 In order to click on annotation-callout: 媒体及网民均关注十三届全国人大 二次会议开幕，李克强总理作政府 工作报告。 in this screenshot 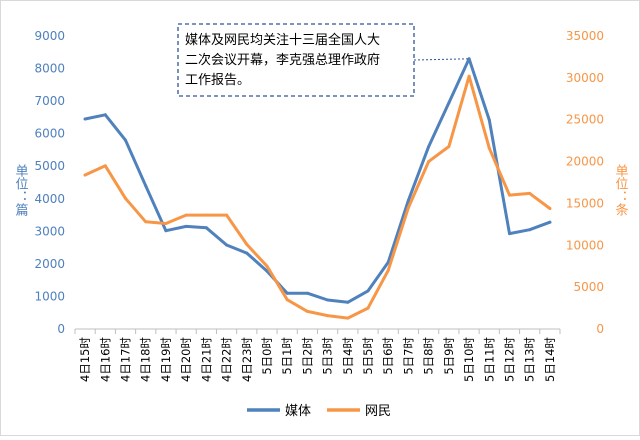, I will do `click(323, 60)`.